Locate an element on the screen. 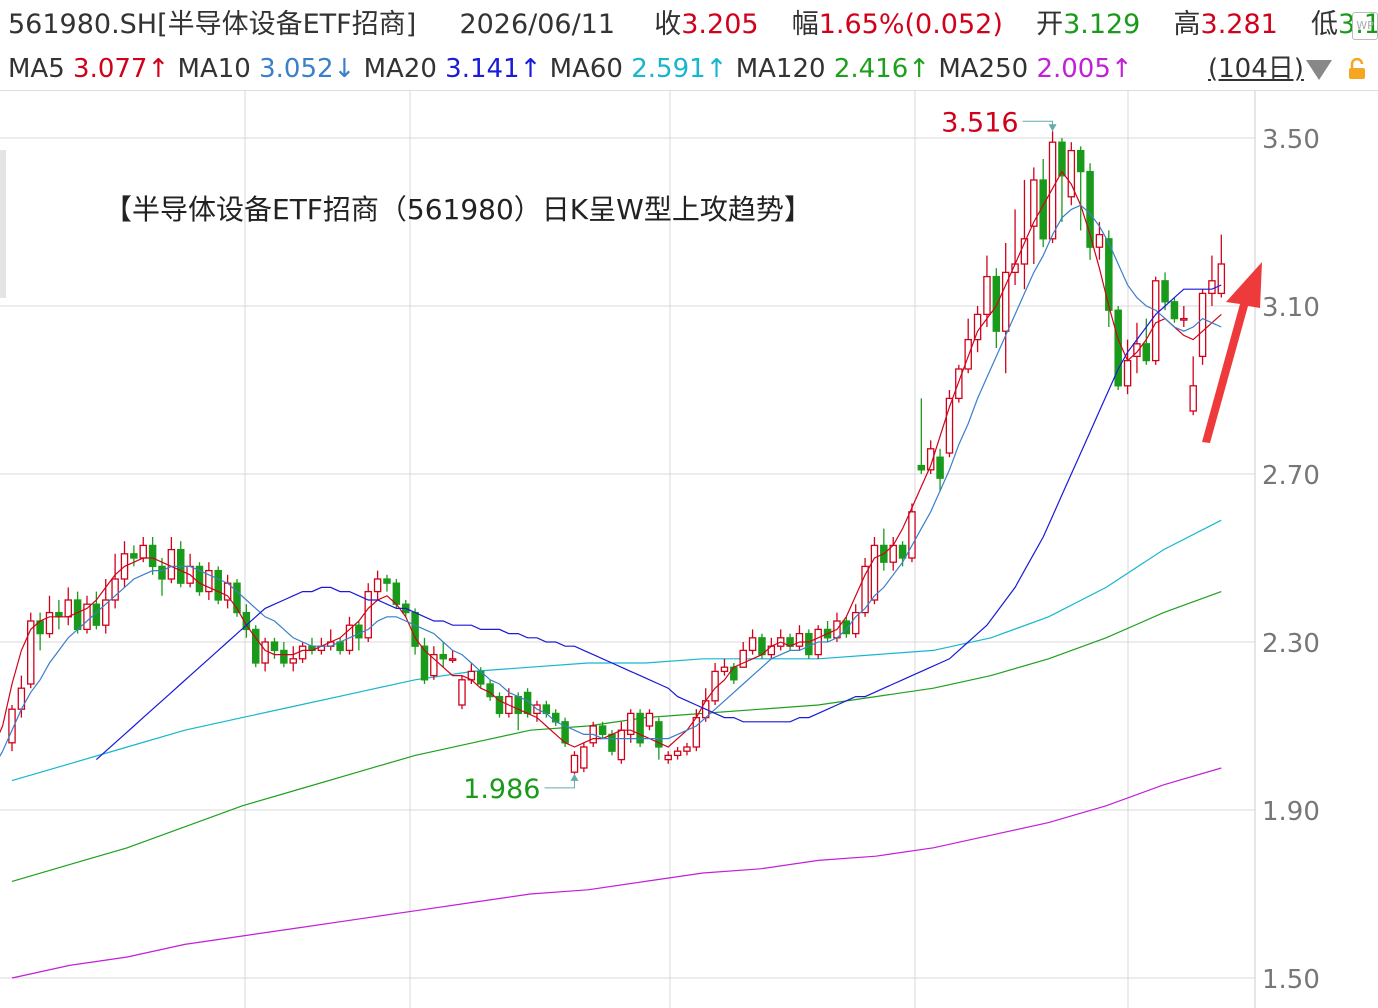  open-label: 开 is located at coordinates (1050, 24).